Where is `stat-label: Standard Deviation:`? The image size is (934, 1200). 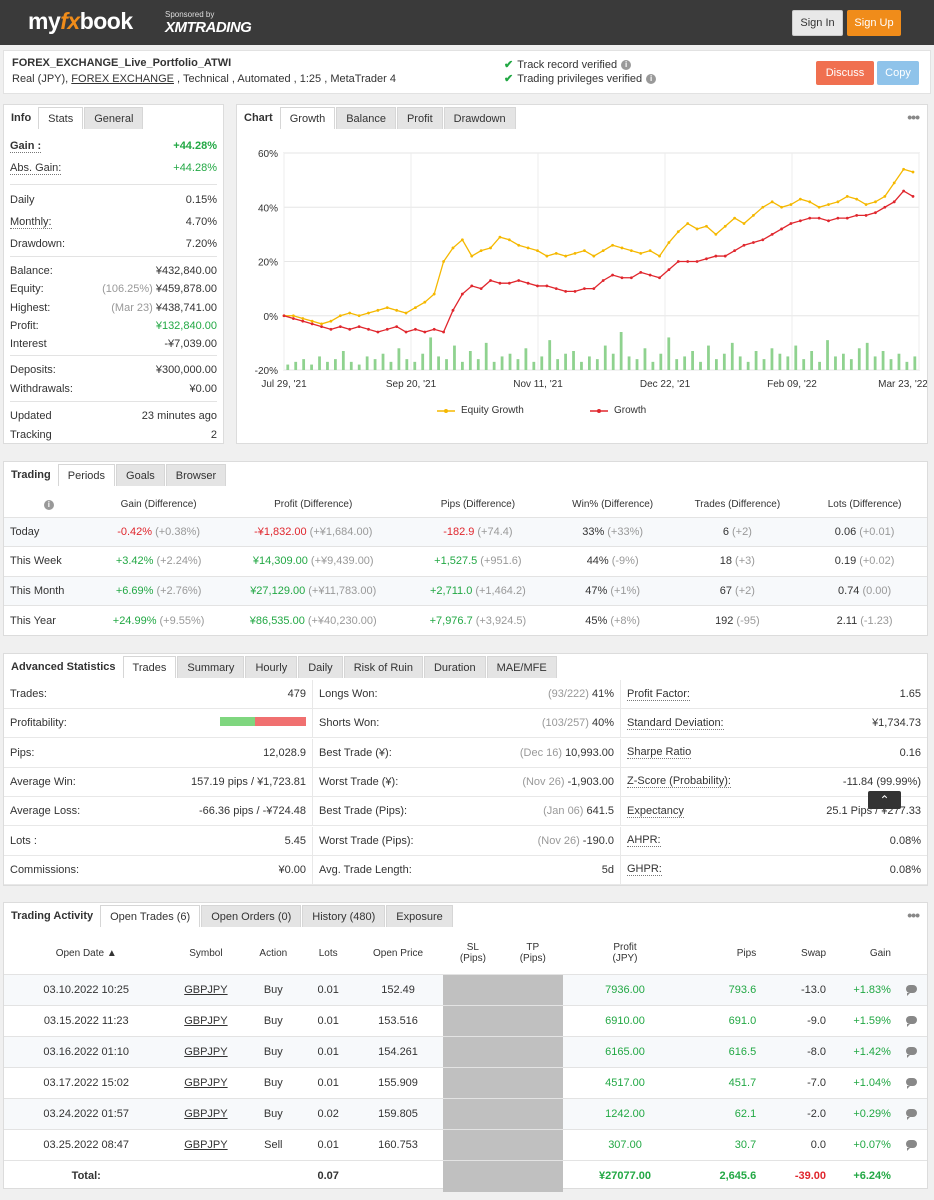 stat-label: Standard Deviation: is located at coordinates (675, 723).